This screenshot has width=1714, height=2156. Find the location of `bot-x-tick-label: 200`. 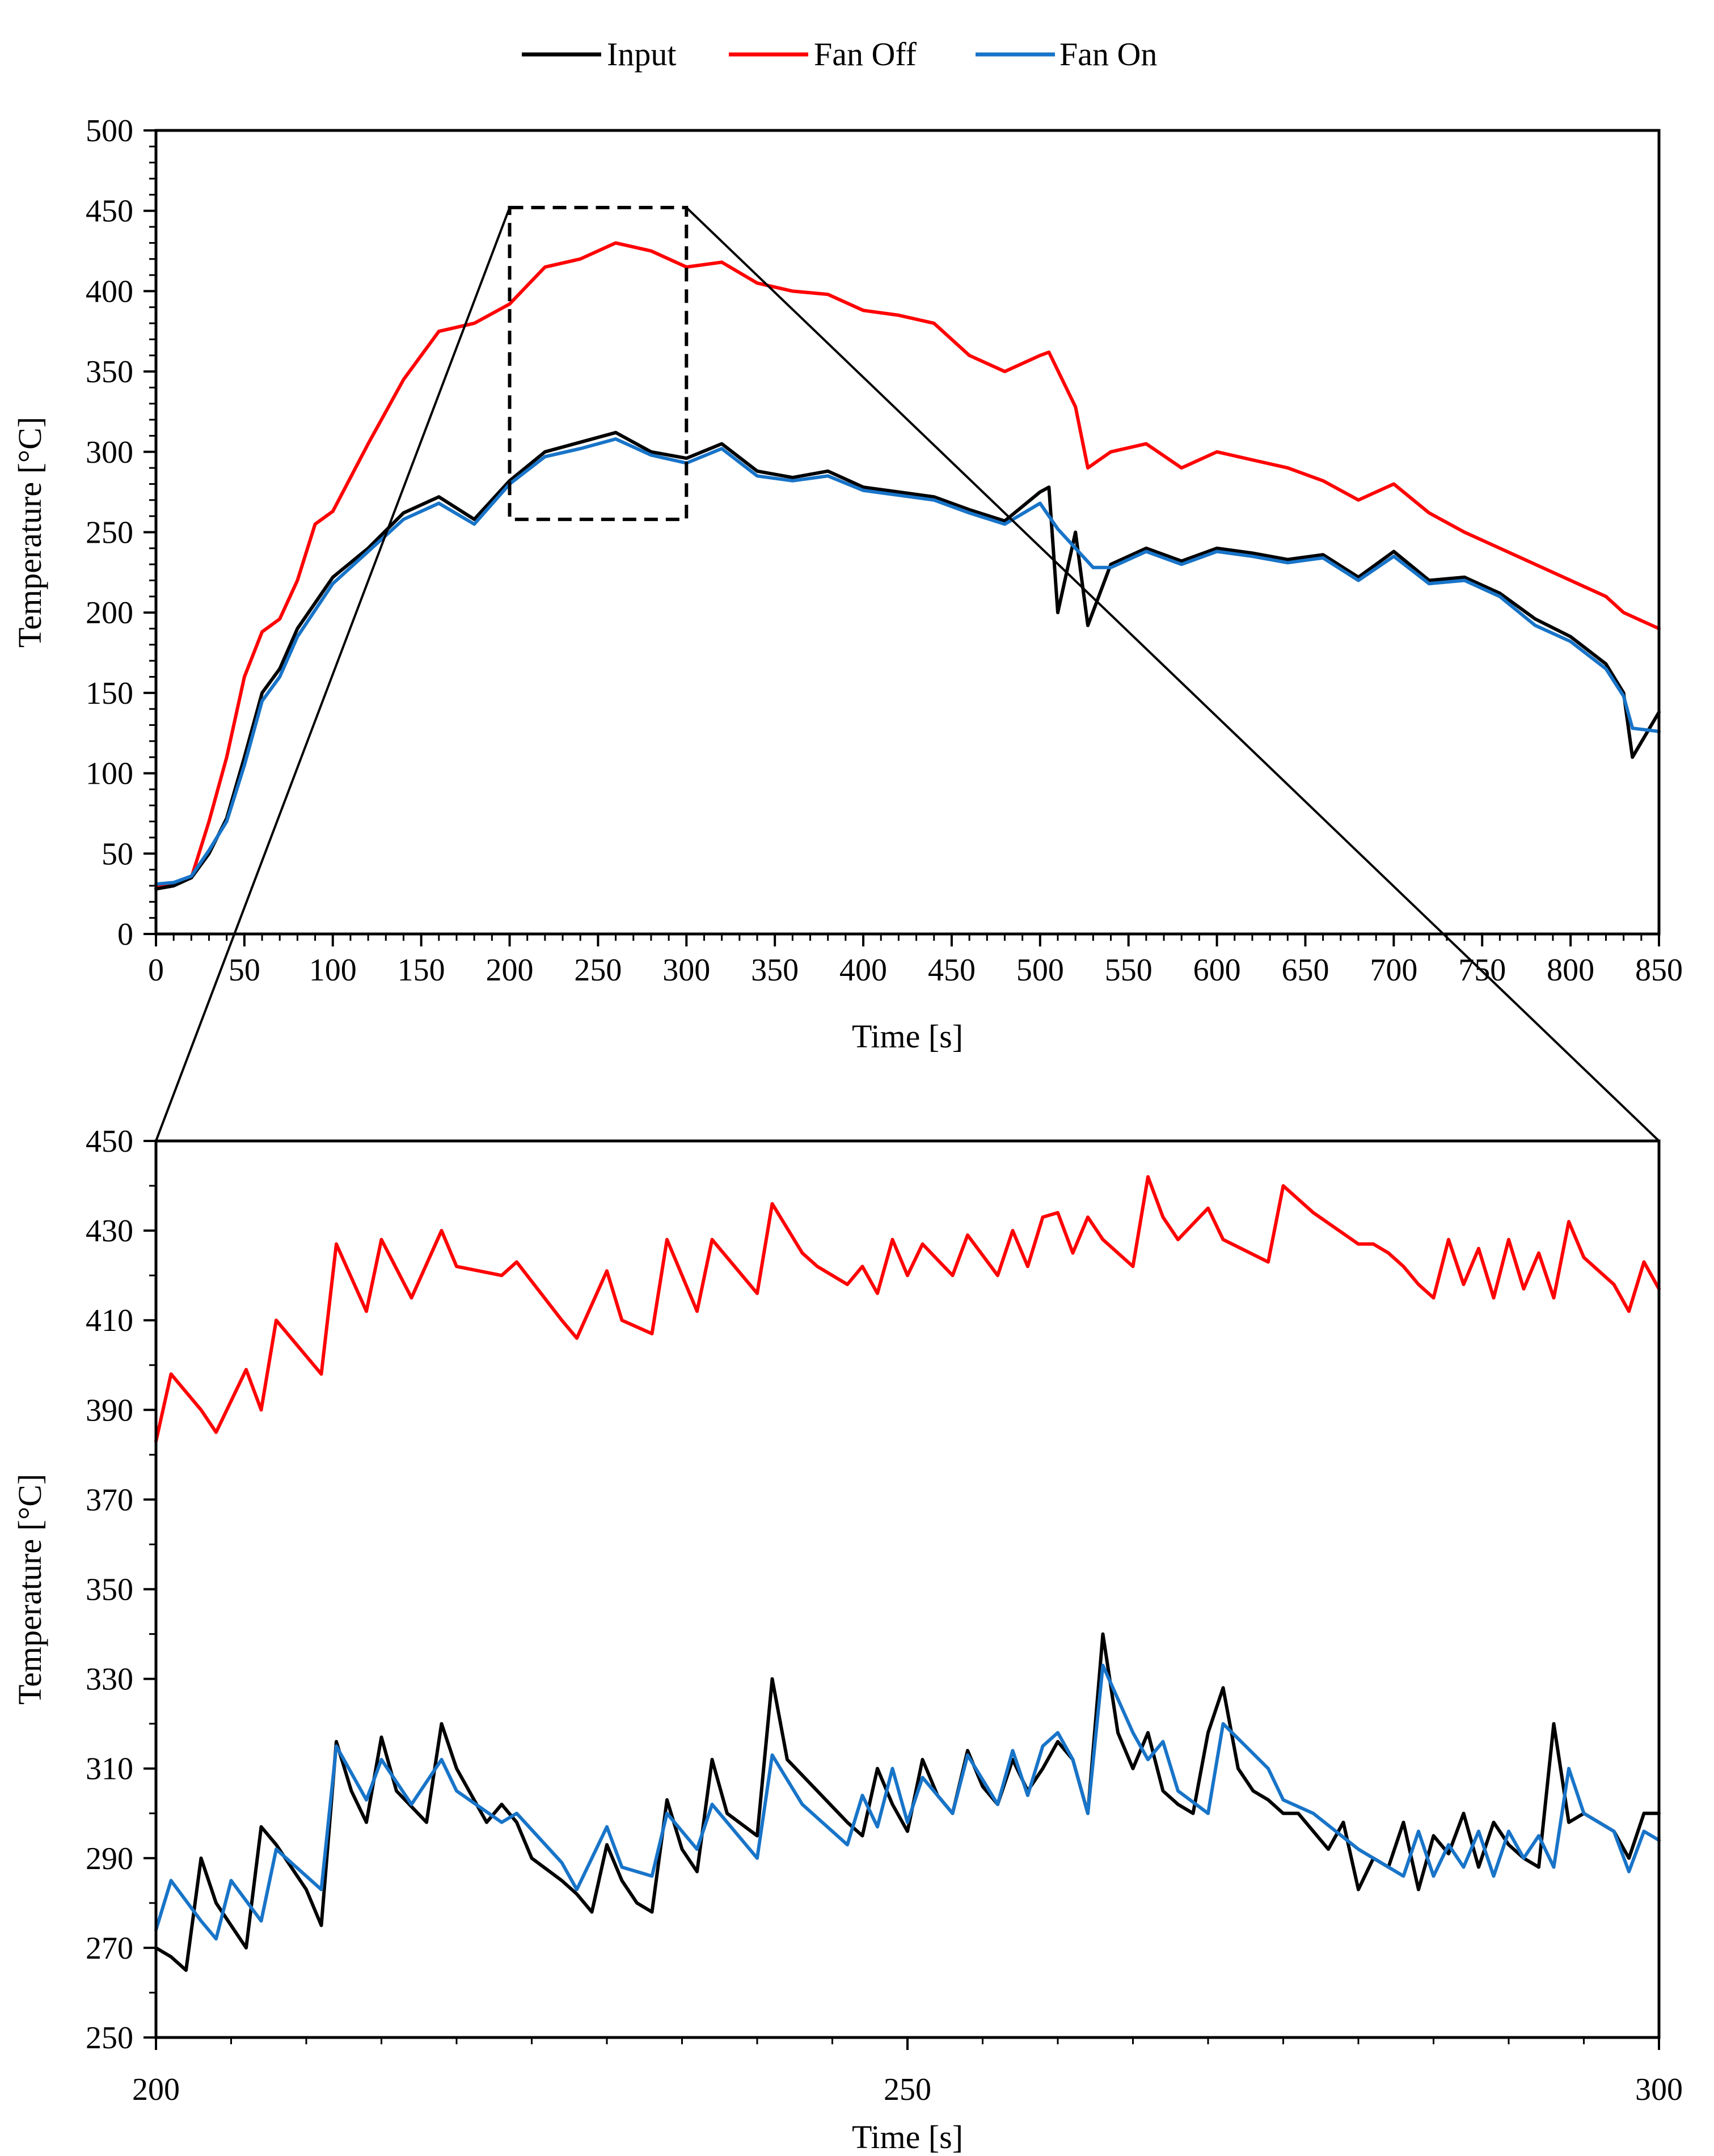

bot-x-tick-label: 200 is located at coordinates (156, 2089).